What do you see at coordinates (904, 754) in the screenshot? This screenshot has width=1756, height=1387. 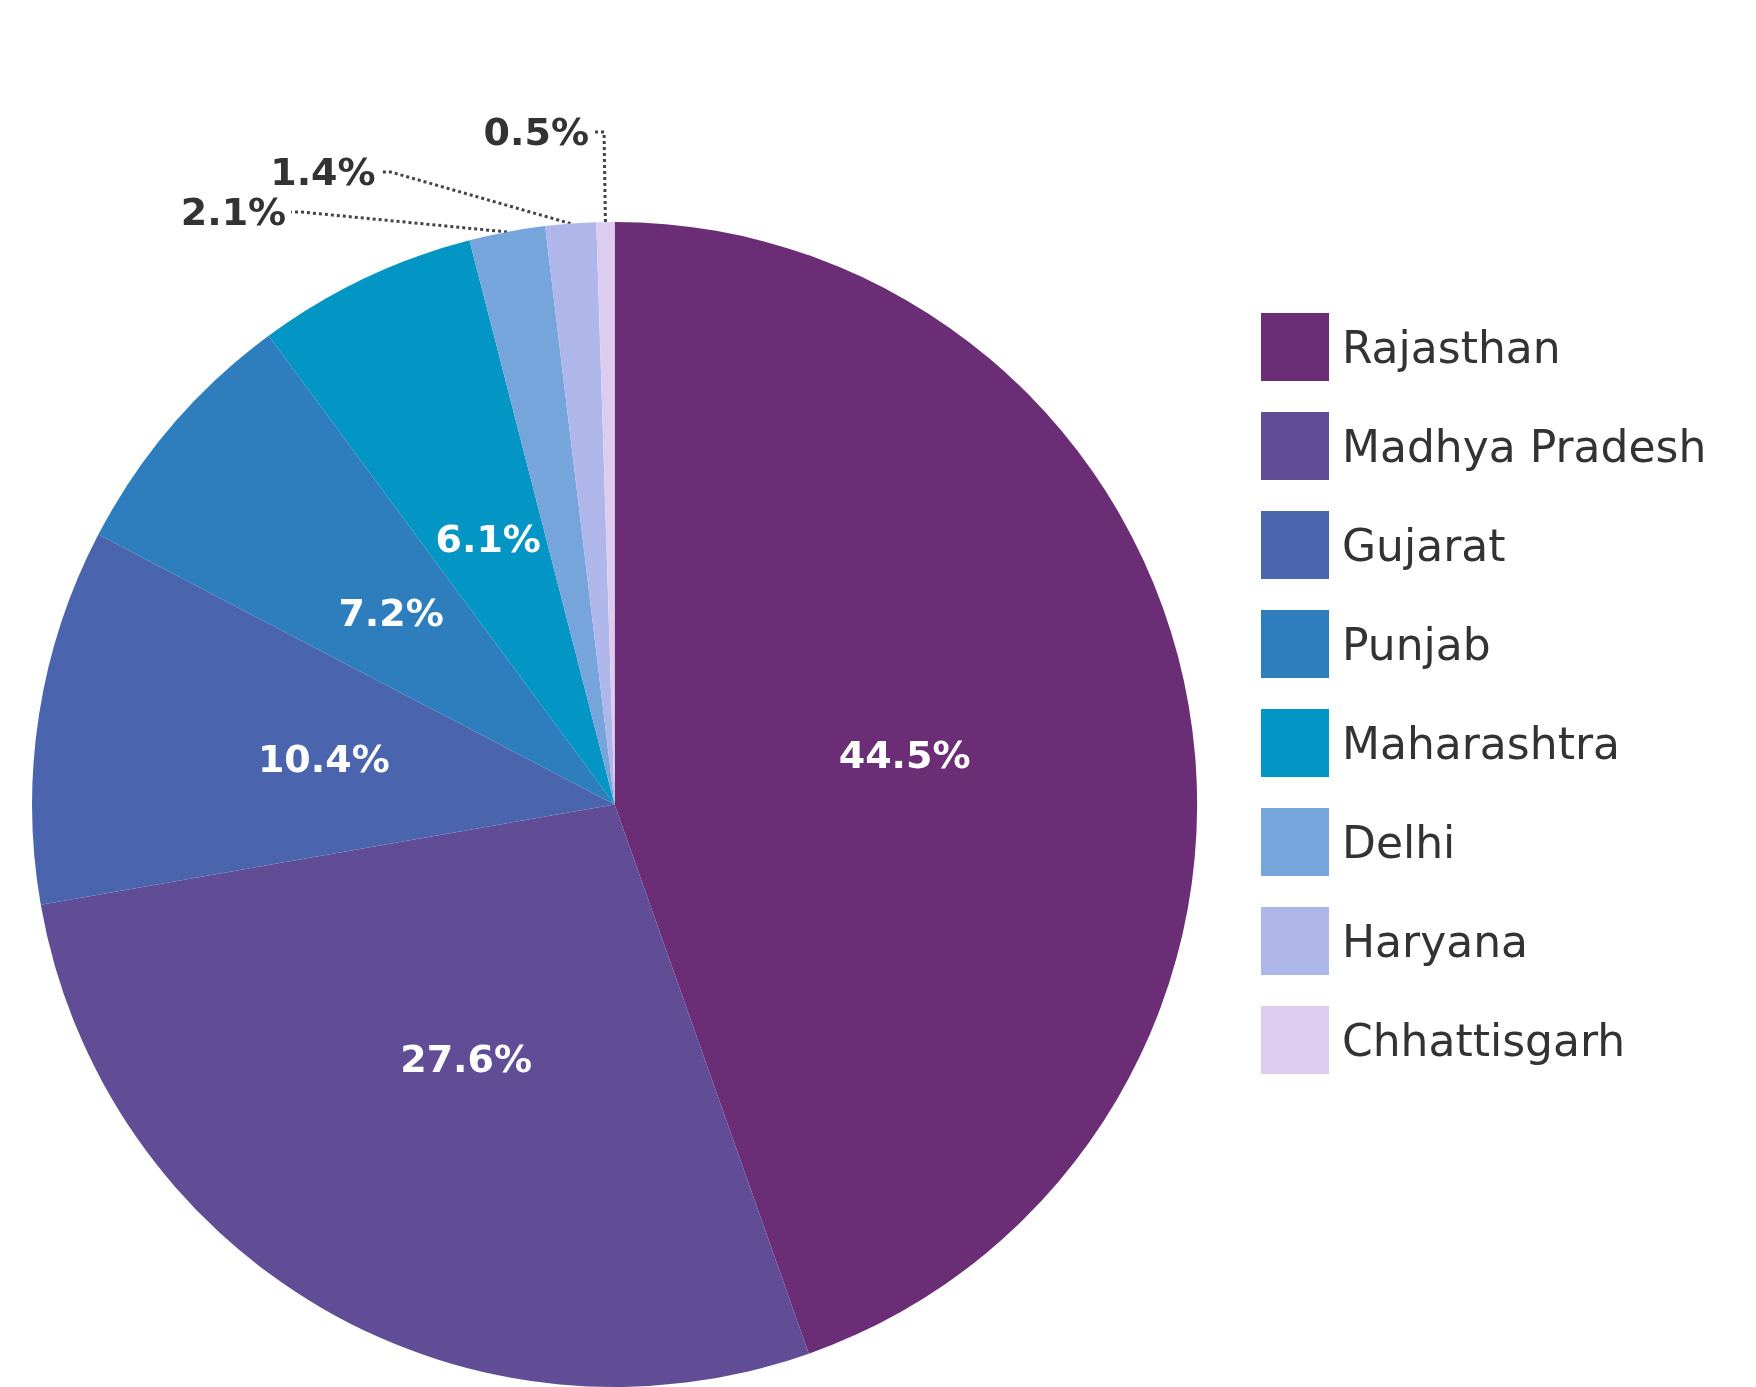 I see `data-label: 44.5%` at bounding box center [904, 754].